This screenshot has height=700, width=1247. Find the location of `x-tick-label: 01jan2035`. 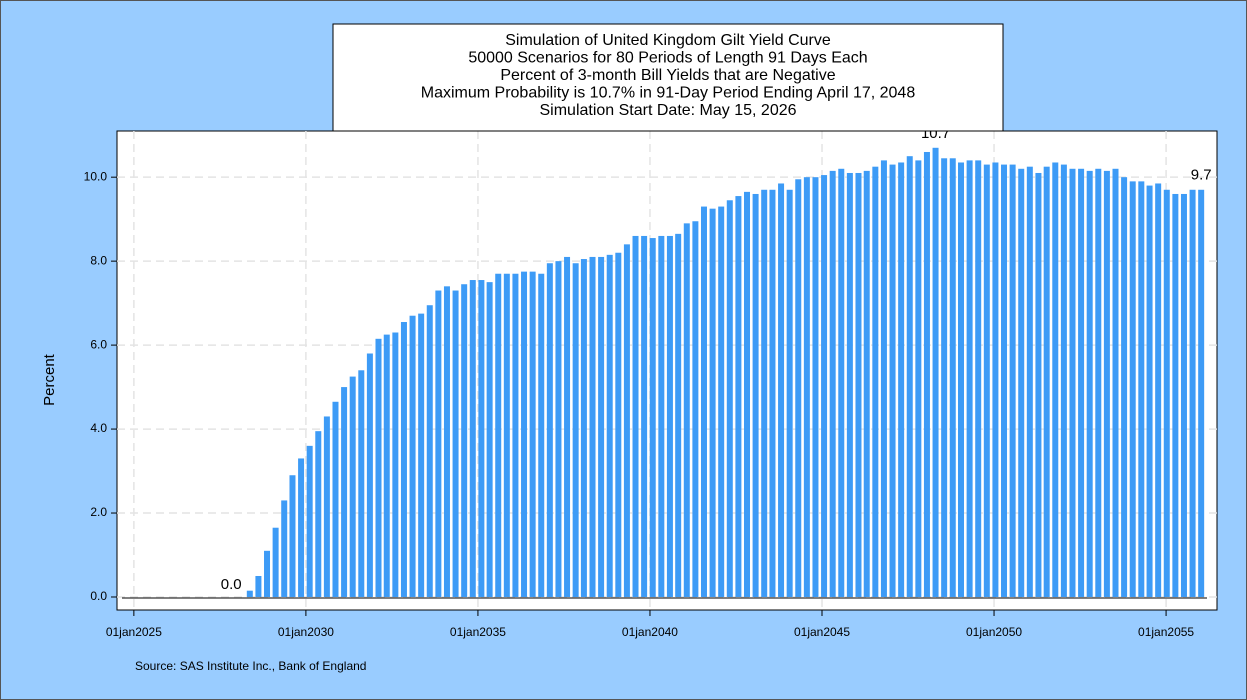

x-tick-label: 01jan2035 is located at coordinates (478, 632).